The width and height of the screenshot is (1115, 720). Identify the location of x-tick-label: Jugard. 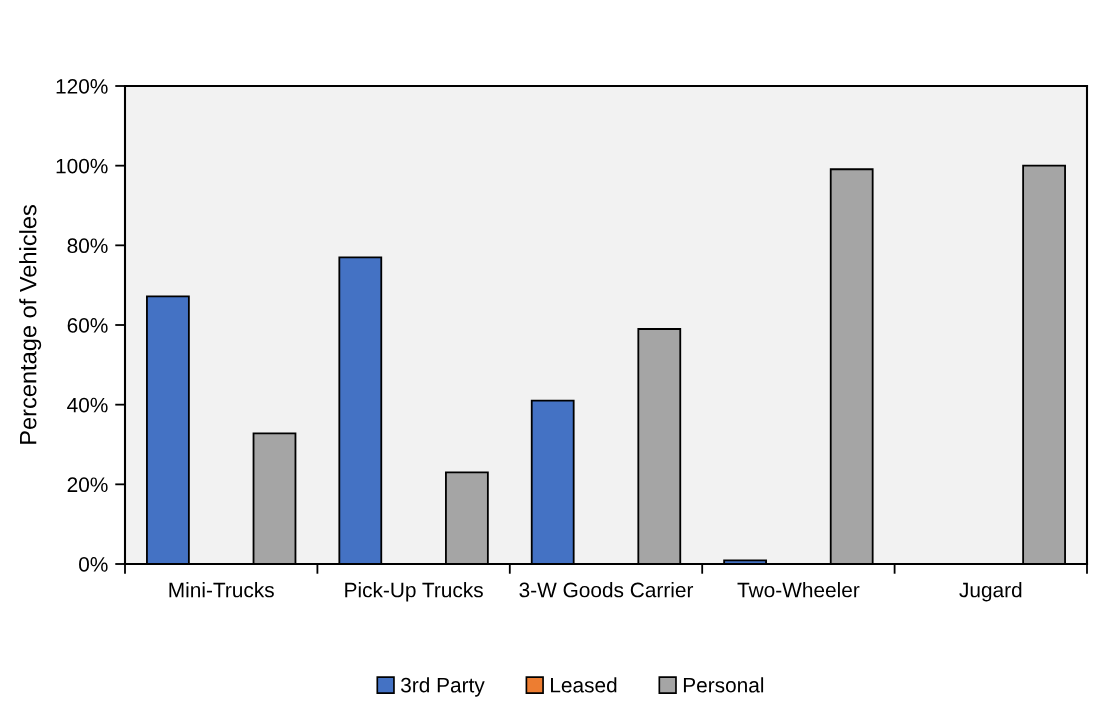
(990, 592).